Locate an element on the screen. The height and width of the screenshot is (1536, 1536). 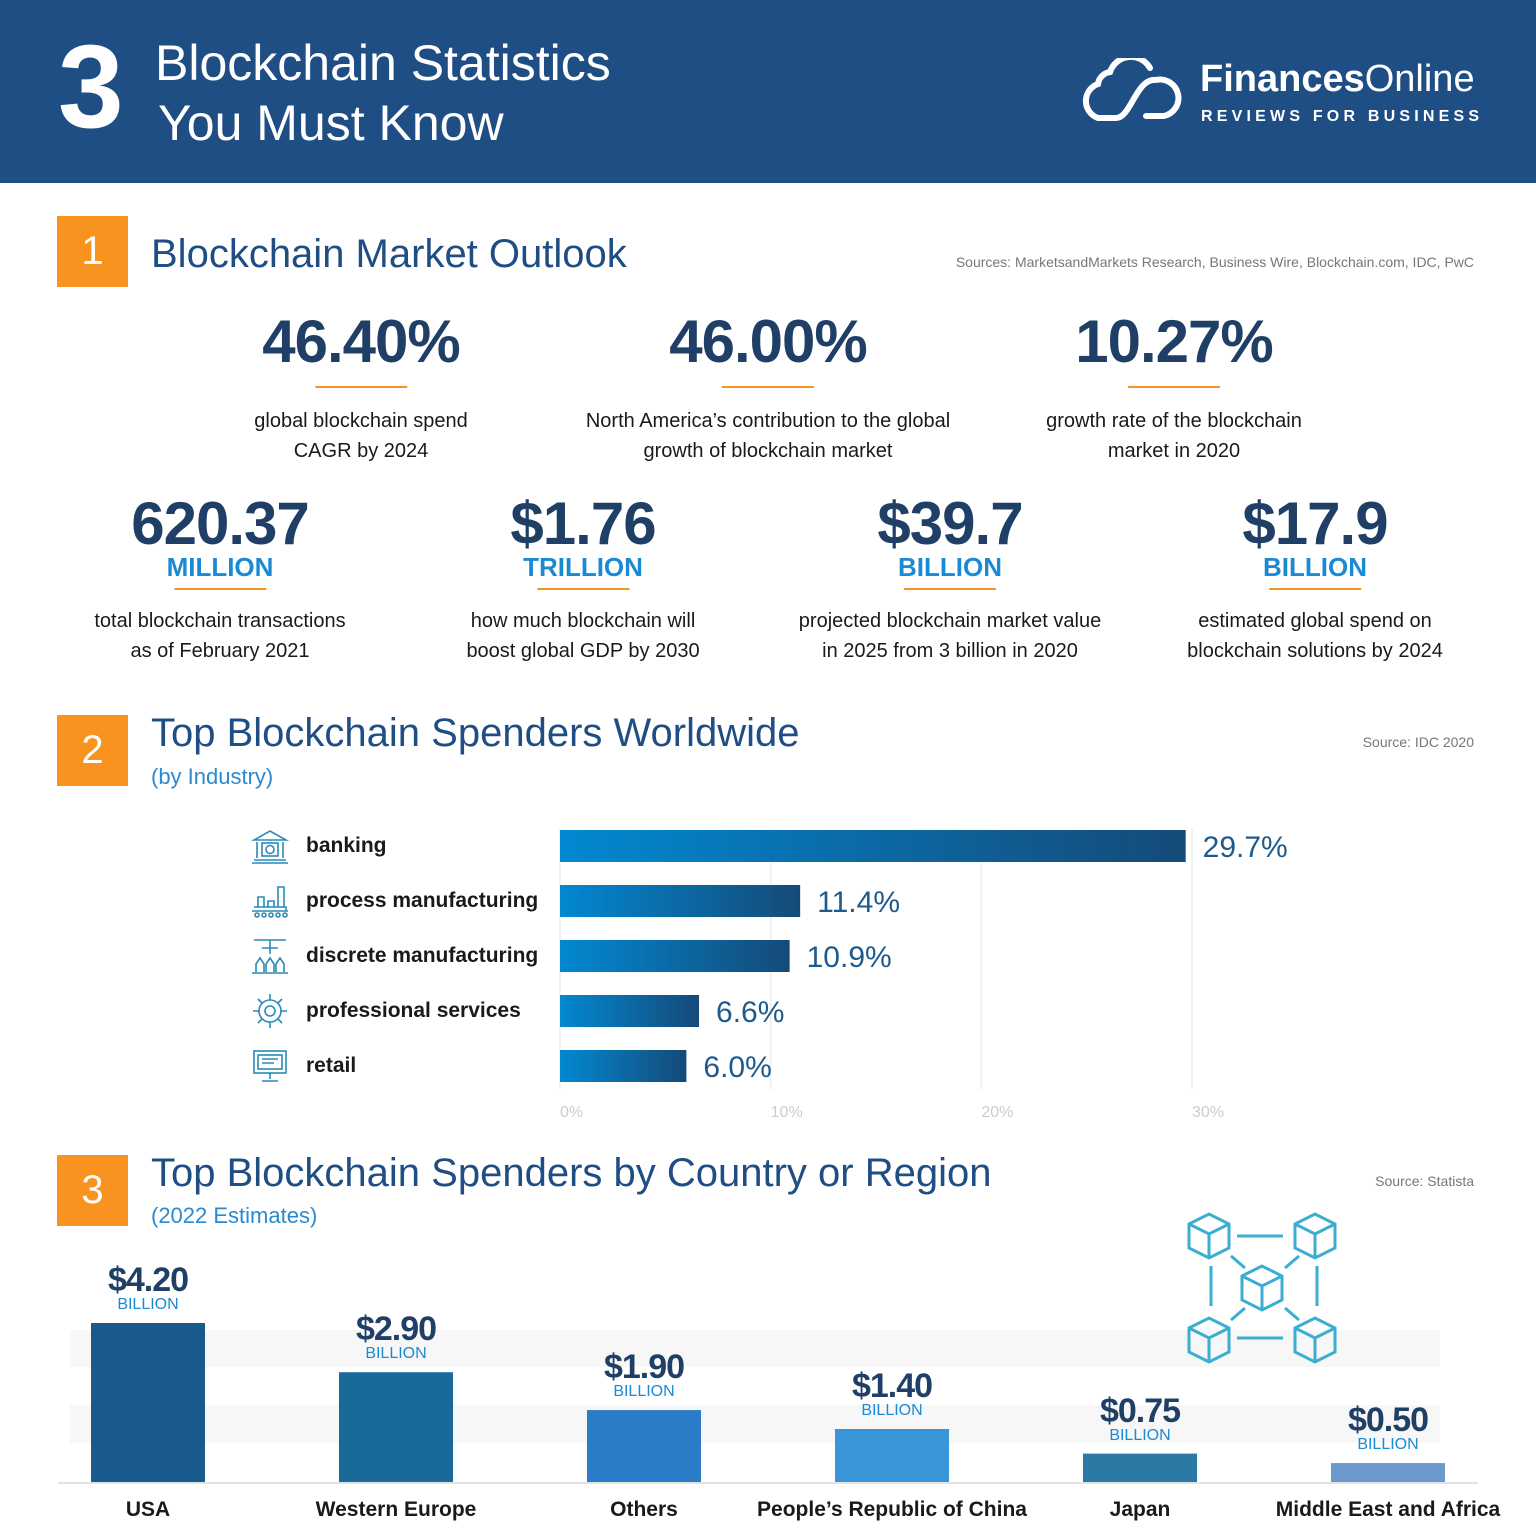
section3-source: Source: Statista is located at coordinates (1424, 1181).